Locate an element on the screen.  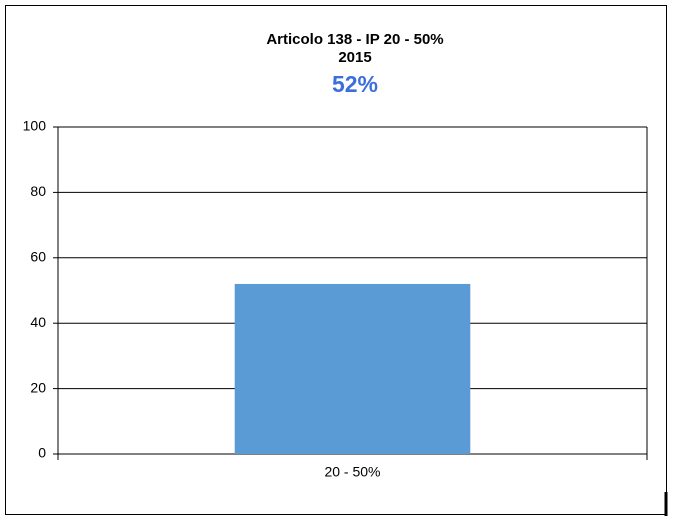
y-tick-label: 20 is located at coordinates (38, 387).